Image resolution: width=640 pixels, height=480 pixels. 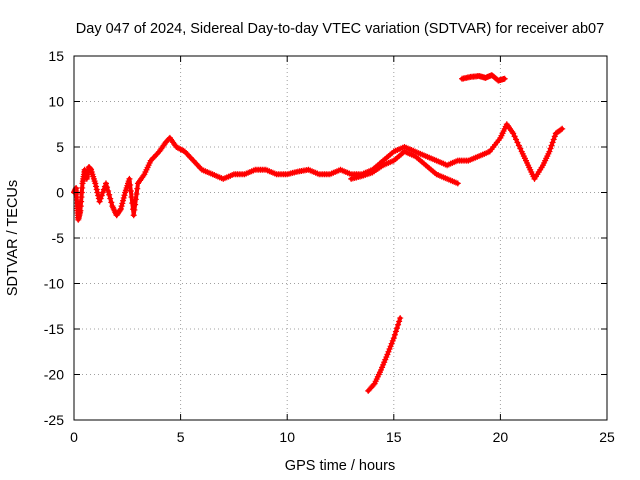 What do you see at coordinates (483, 78) in the screenshot?
I see `series-high-segment` at bounding box center [483, 78].